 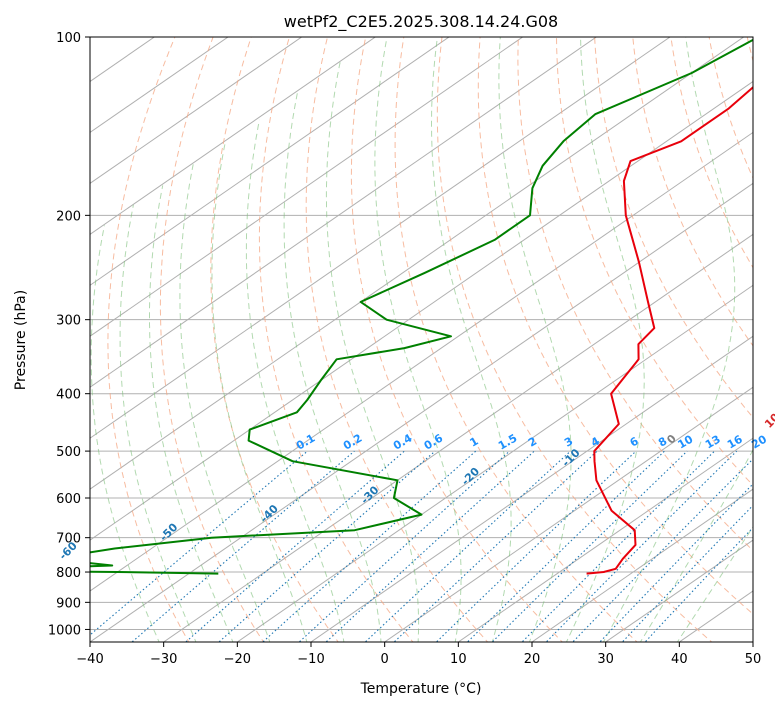 I want to click on x-tick-label: 40, so click(x=679, y=659).